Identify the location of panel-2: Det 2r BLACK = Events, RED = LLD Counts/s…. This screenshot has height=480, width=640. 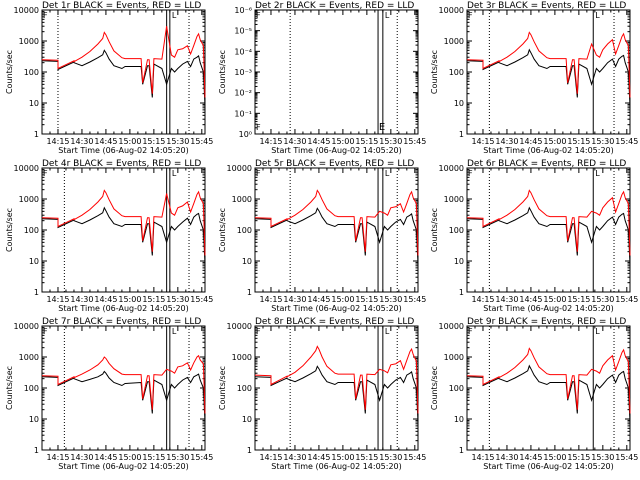
(322, 78).